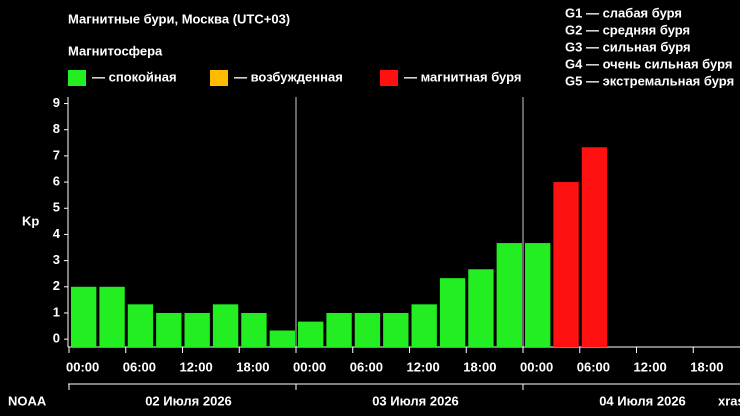  I want to click on scale-note: G1 — слабая буря, so click(623, 12).